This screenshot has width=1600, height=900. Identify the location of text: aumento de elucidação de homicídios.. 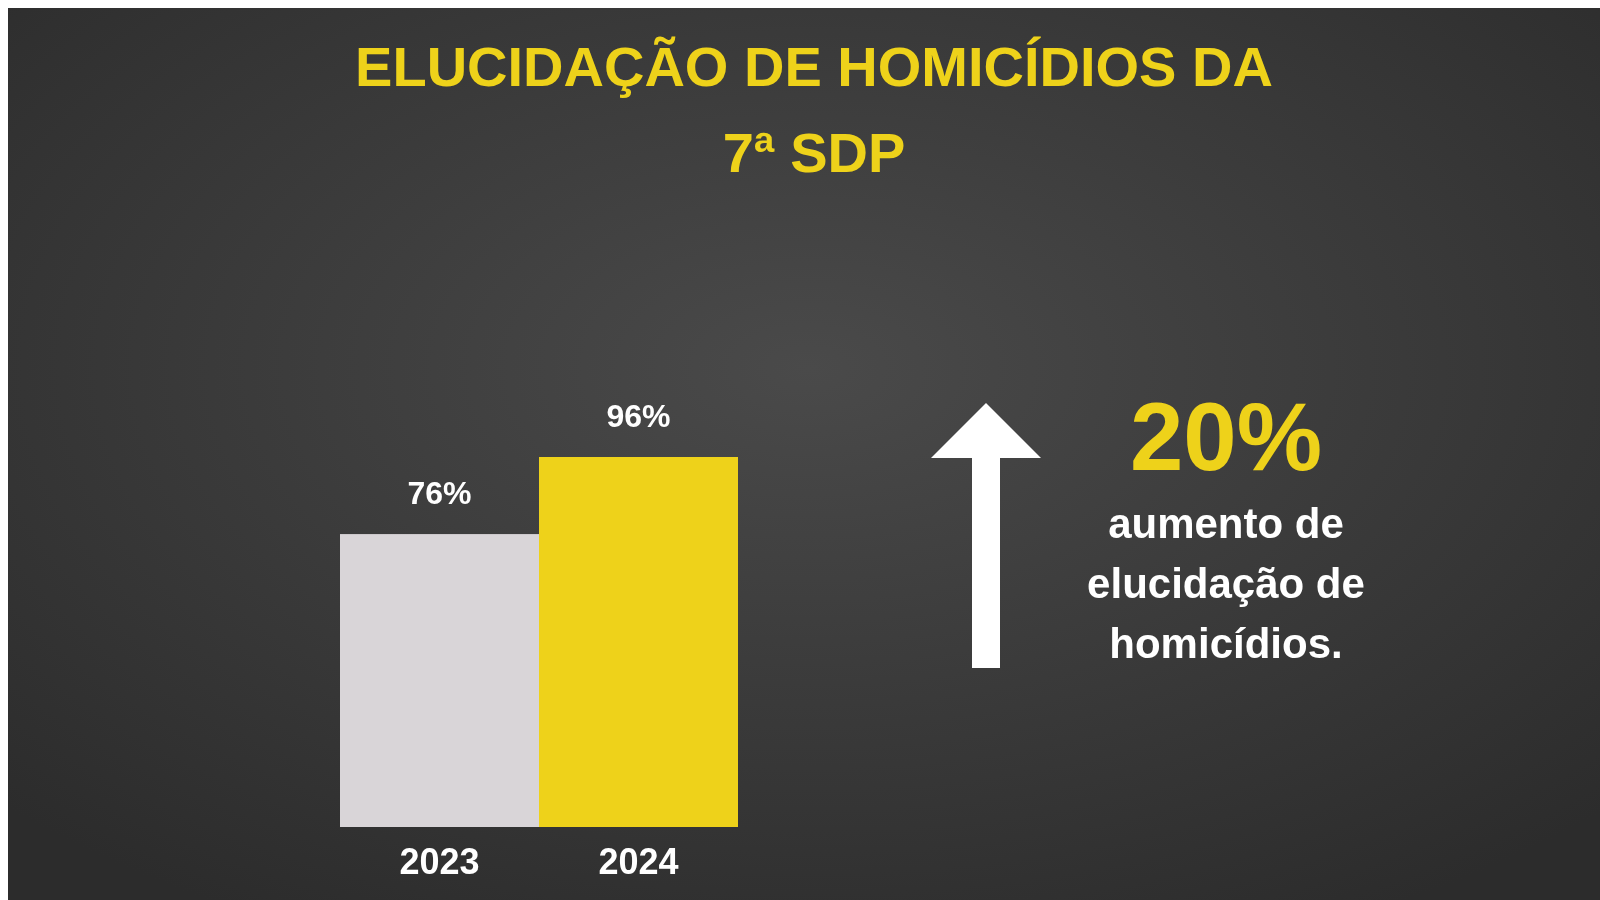
(1226, 583).